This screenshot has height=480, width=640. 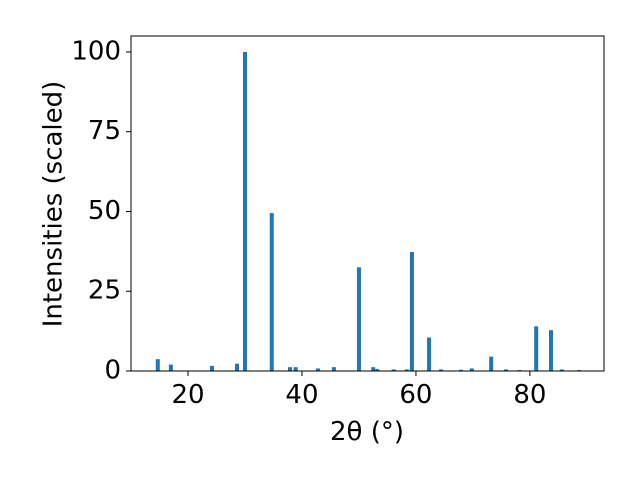 I want to click on y-axis-label: Intensities (scaled), so click(x=54, y=204).